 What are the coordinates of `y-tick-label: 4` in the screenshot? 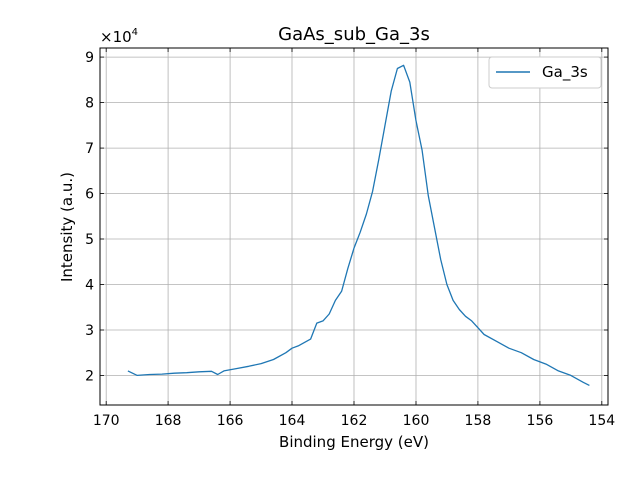 It's located at (89, 286).